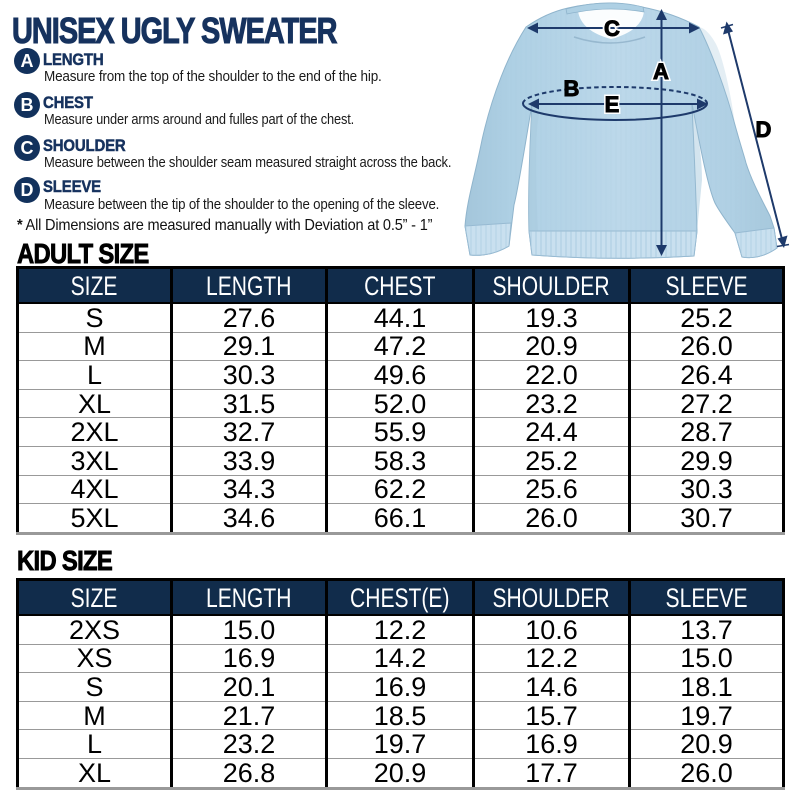 This screenshot has width=800, height=800. What do you see at coordinates (612, 28) in the screenshot?
I see `svg-text: C` at bounding box center [612, 28].